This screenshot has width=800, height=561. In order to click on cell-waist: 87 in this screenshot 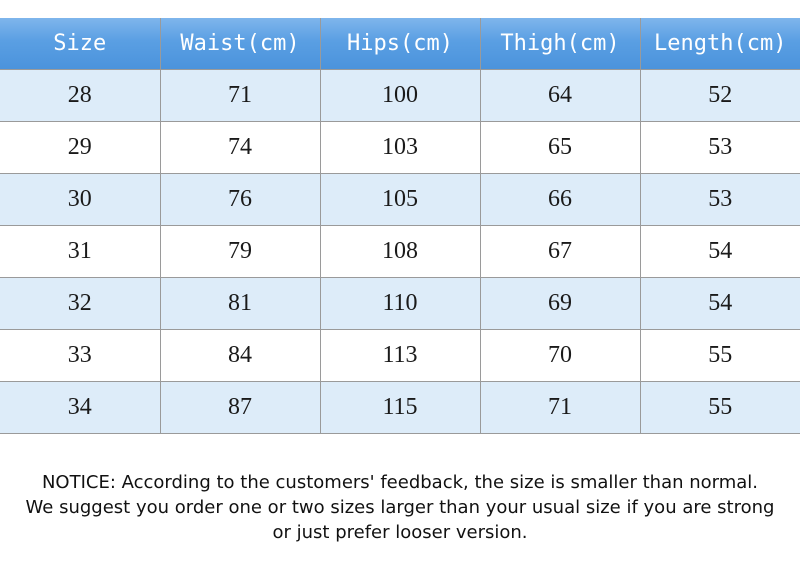, I will do `click(240, 407)`.